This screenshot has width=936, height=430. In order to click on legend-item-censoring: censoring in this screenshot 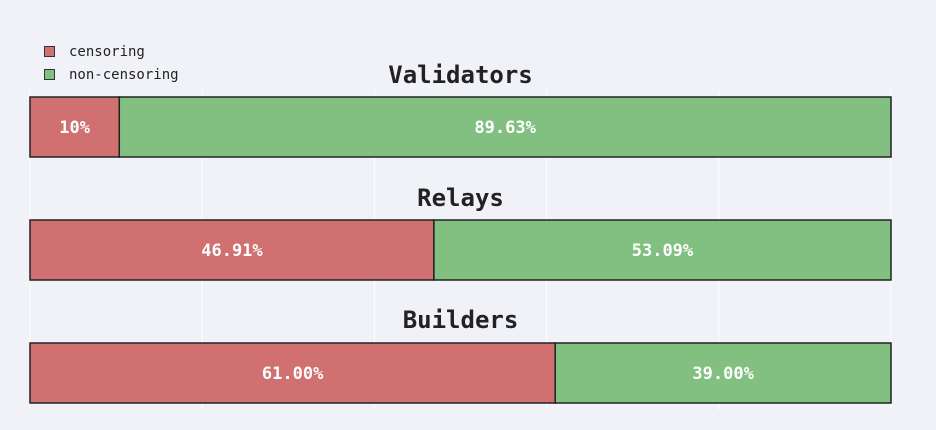, I will do `click(112, 51)`.